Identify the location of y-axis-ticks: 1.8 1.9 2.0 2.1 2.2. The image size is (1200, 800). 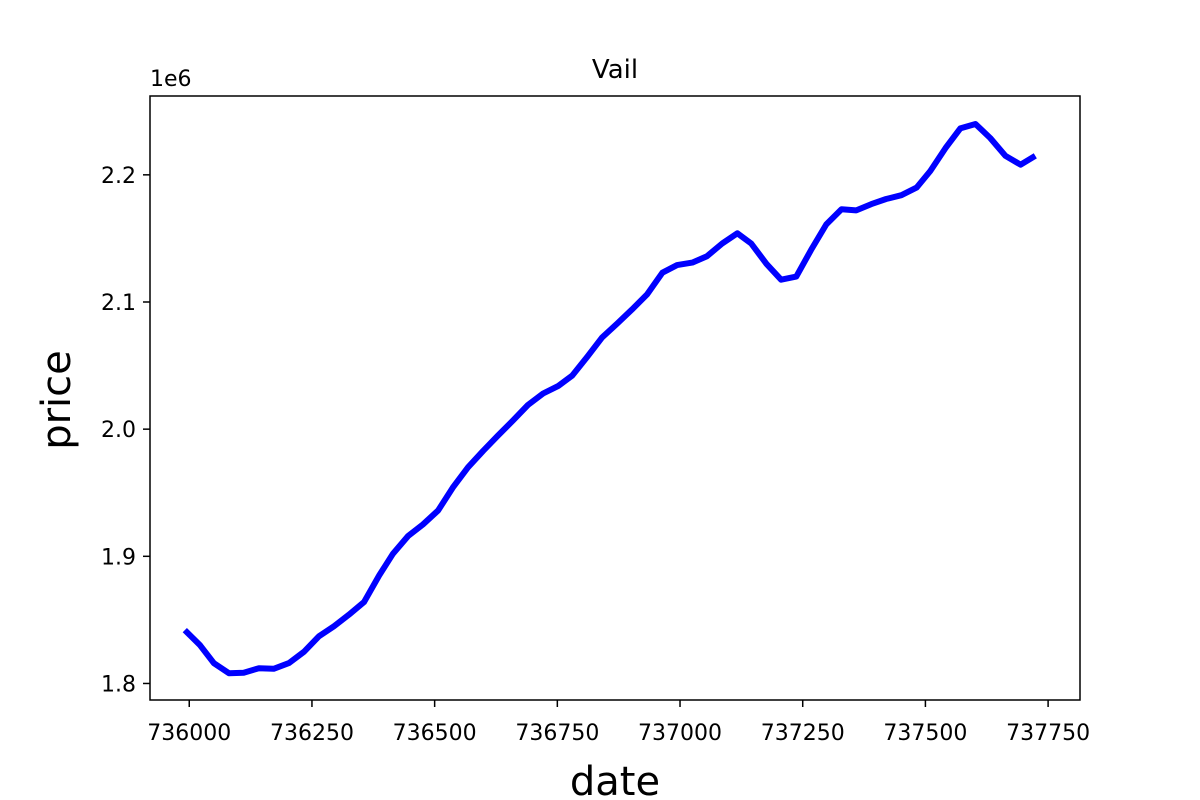
(125, 430).